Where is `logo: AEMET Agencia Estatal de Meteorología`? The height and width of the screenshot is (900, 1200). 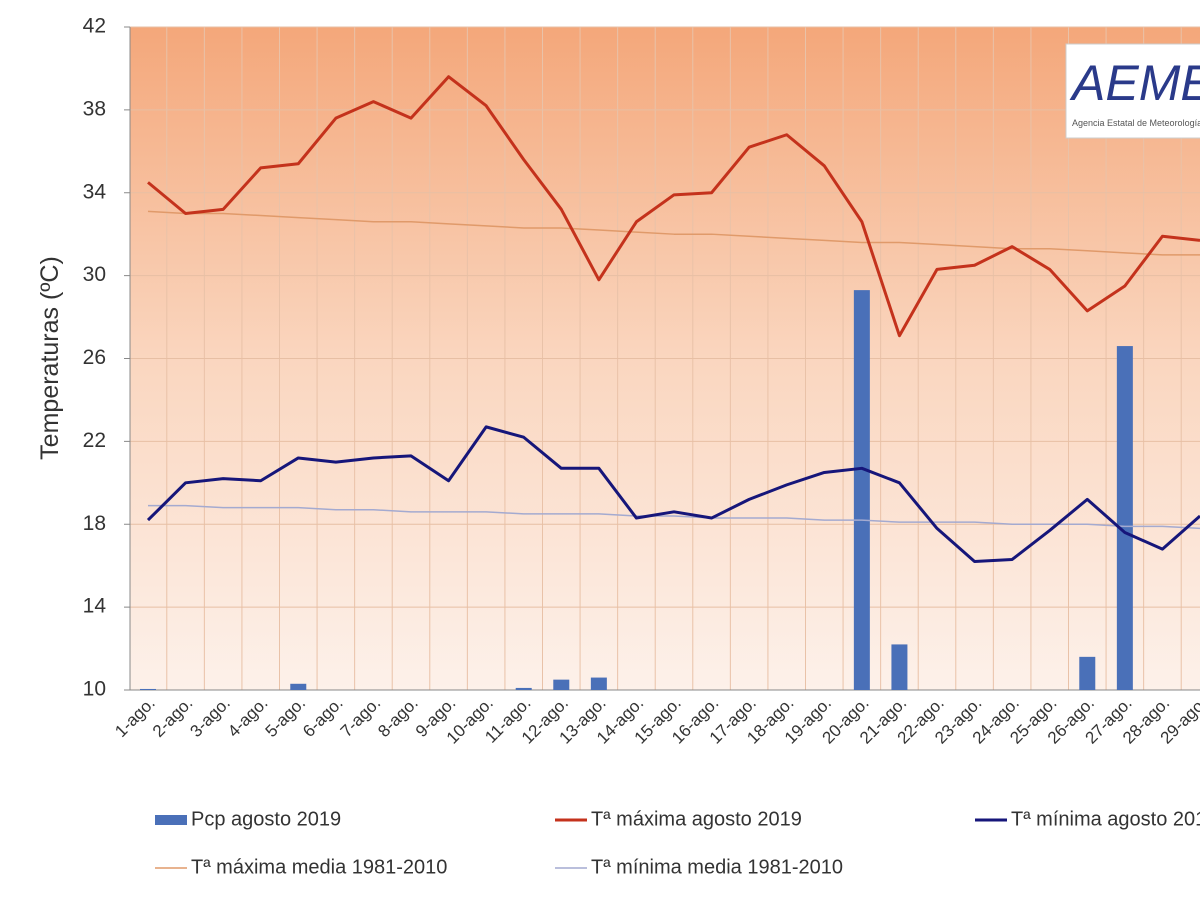
logo: AEMET Agencia Estatal de Meteorología is located at coordinates (1132, 91).